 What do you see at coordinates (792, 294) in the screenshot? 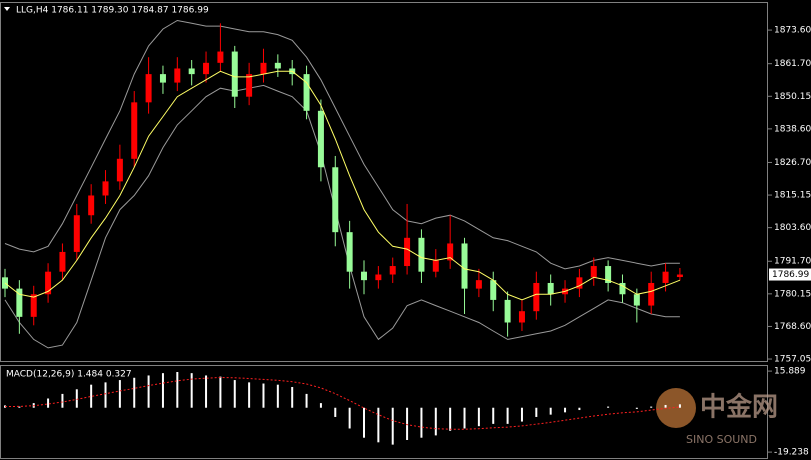
I see `y-tick-label: 1780.15` at bounding box center [792, 294].